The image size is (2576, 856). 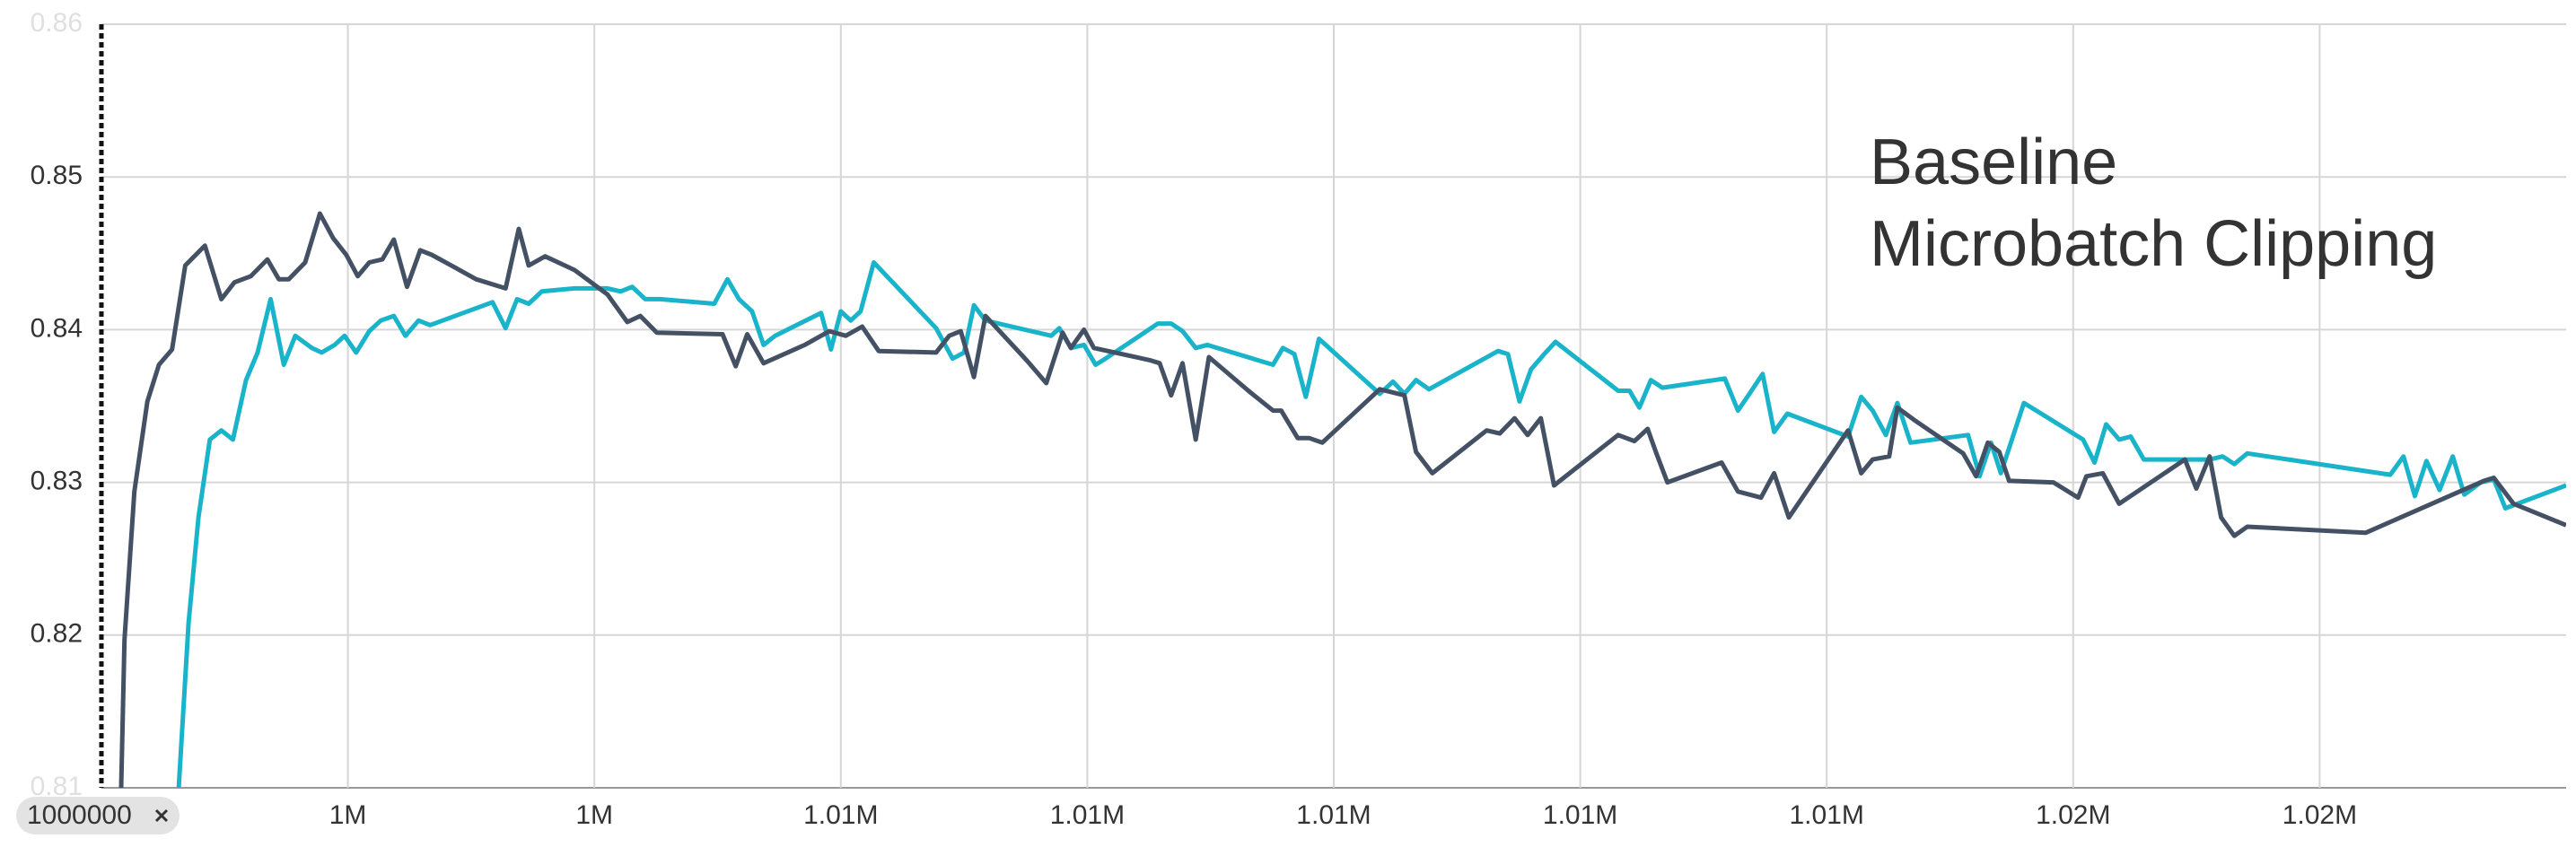 I want to click on marker-close, so click(x=161, y=815).